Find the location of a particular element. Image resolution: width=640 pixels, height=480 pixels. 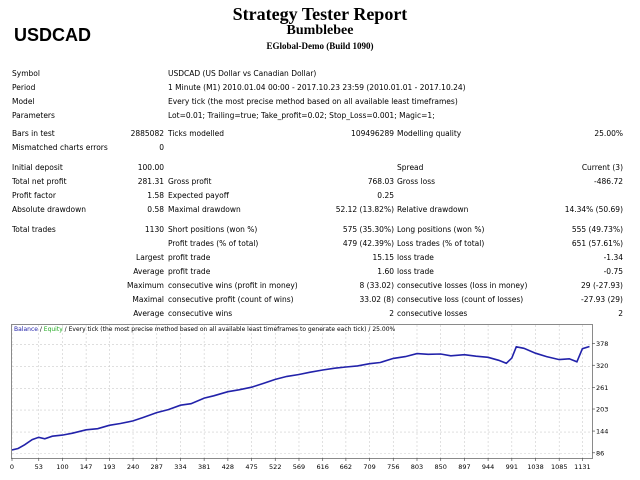

x-tick-label: 569 is located at coordinates (299, 467).